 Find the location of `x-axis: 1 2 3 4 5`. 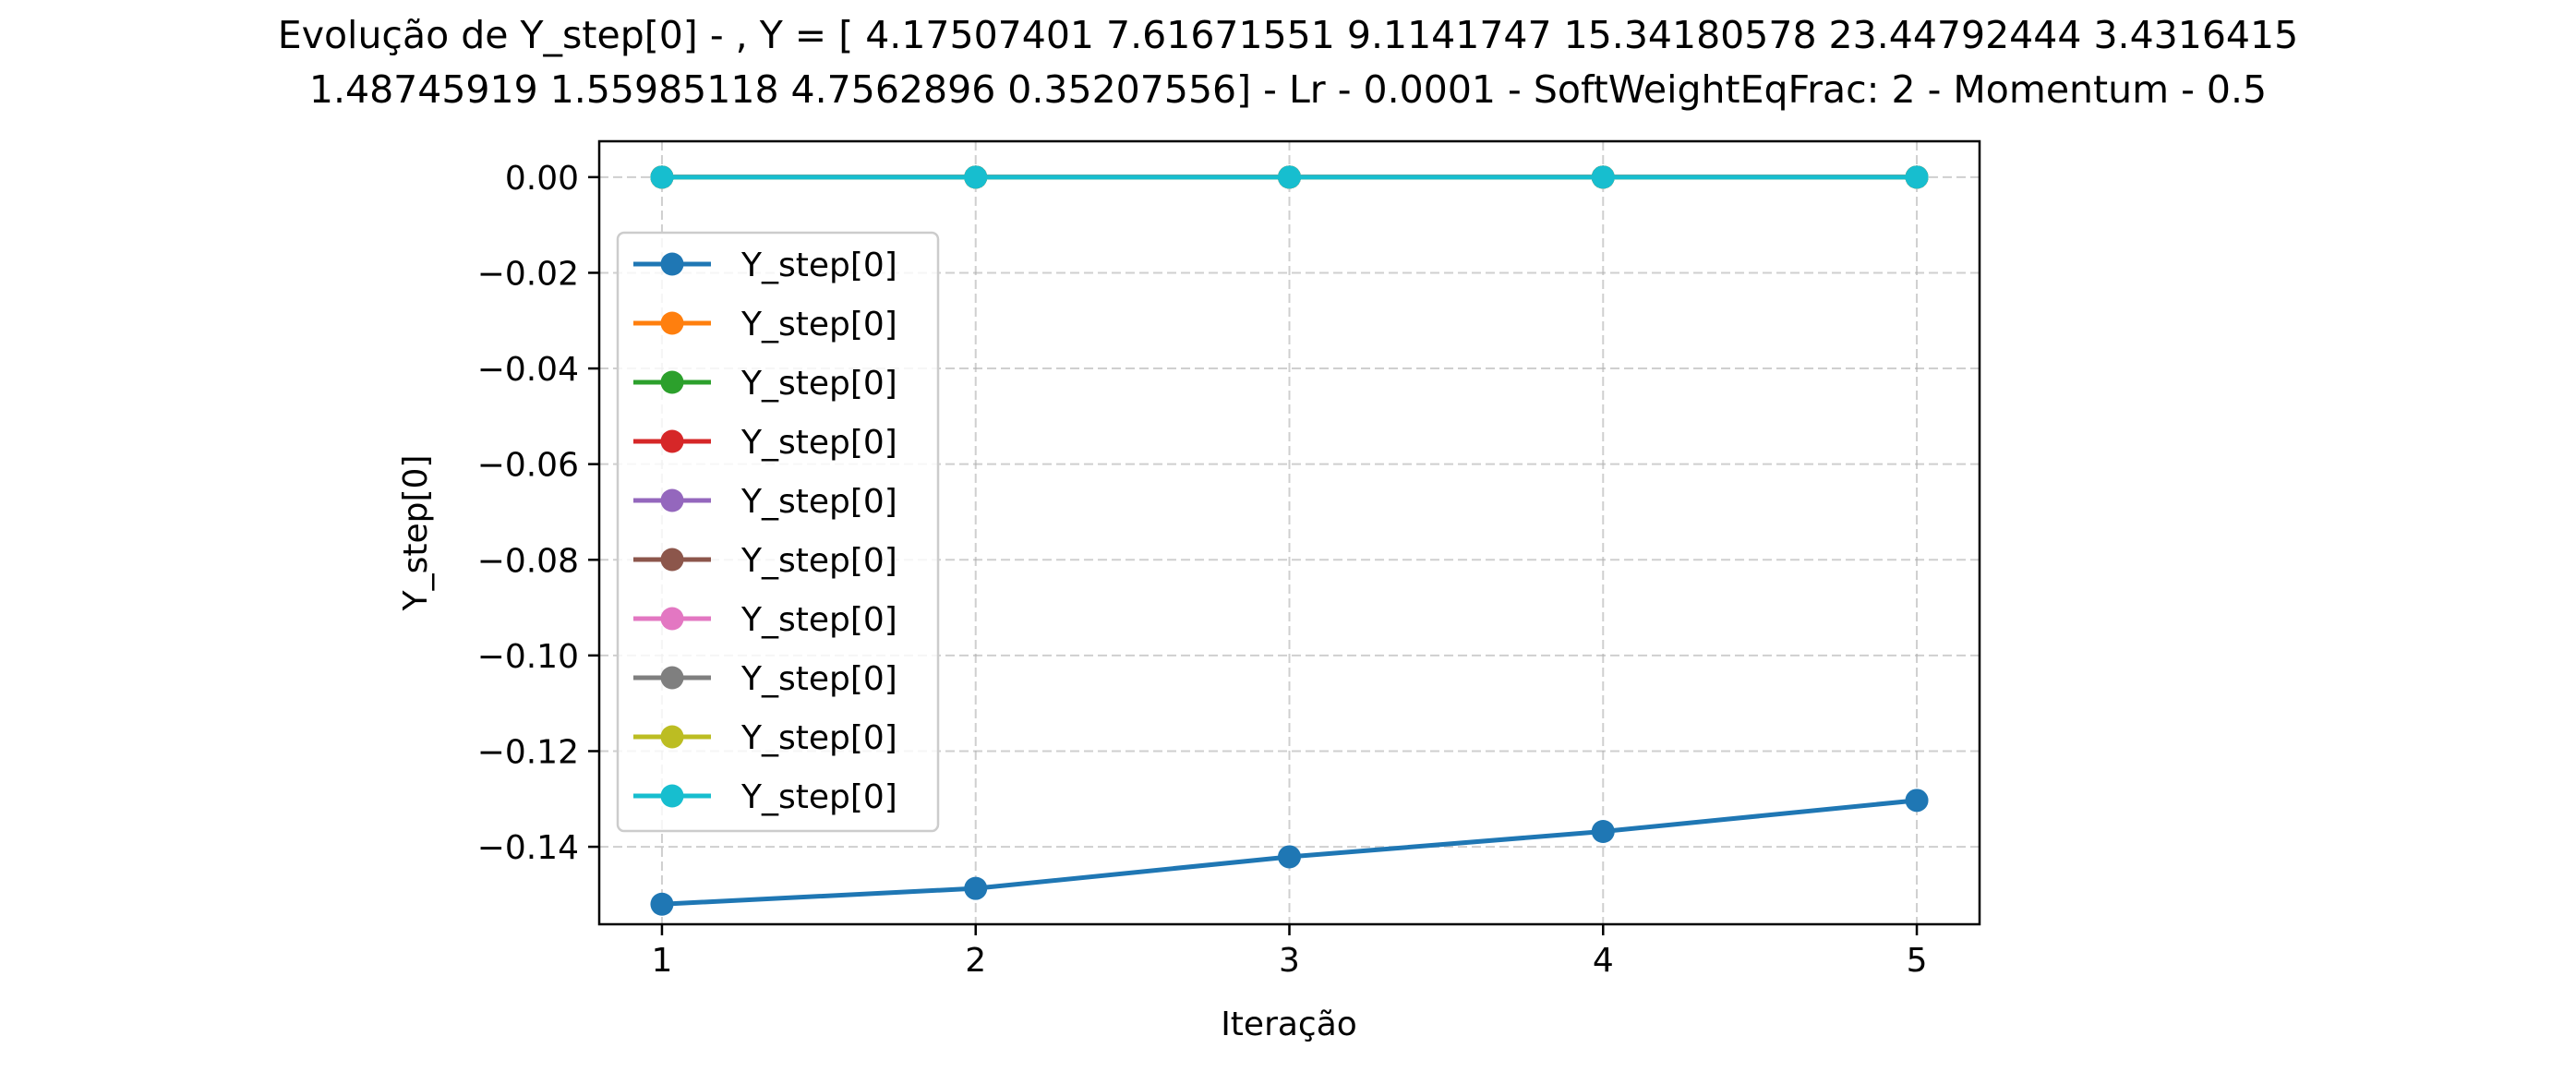

x-axis: 1 2 3 4 5 is located at coordinates (1290, 952).